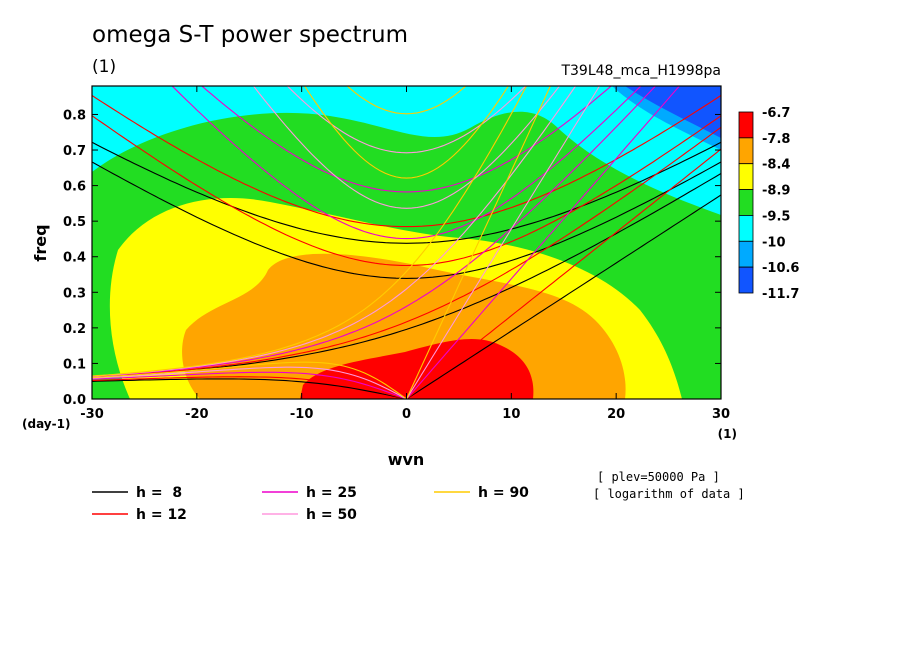  I want to click on gravity-n1-curve-h90, so click(406, 132).